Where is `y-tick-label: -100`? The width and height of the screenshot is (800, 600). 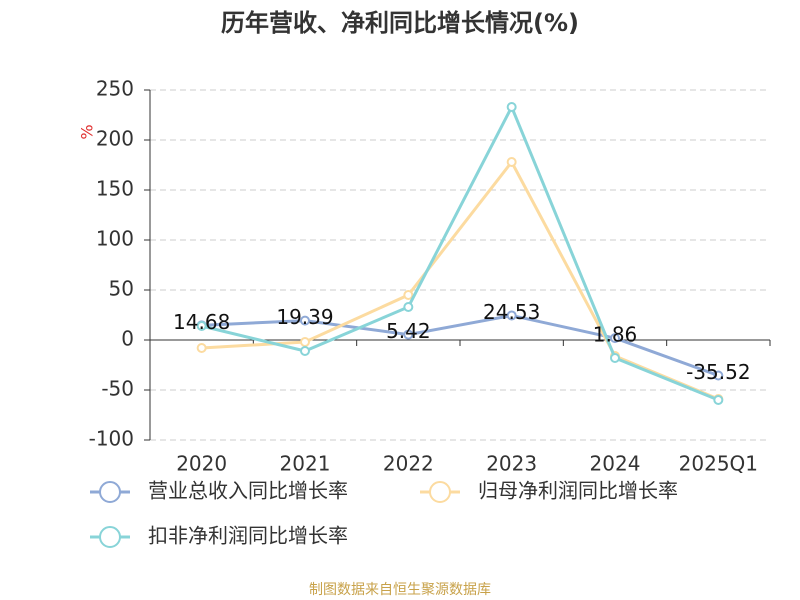
y-tick-label: -100 is located at coordinates (111, 439).